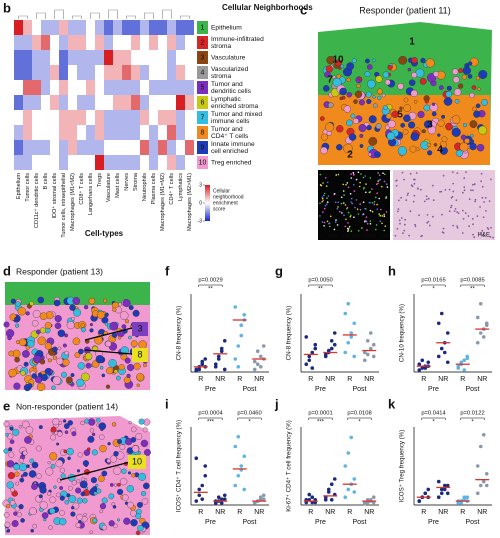  I want to click on significance-bracket, so click(433, 418).